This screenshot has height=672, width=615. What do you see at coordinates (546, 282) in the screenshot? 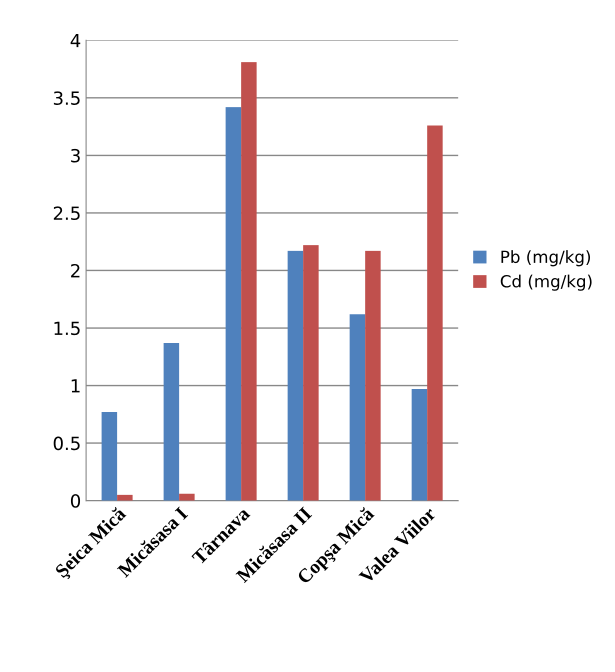
I see `legend-label: Cd (mg/kg)` at bounding box center [546, 282].